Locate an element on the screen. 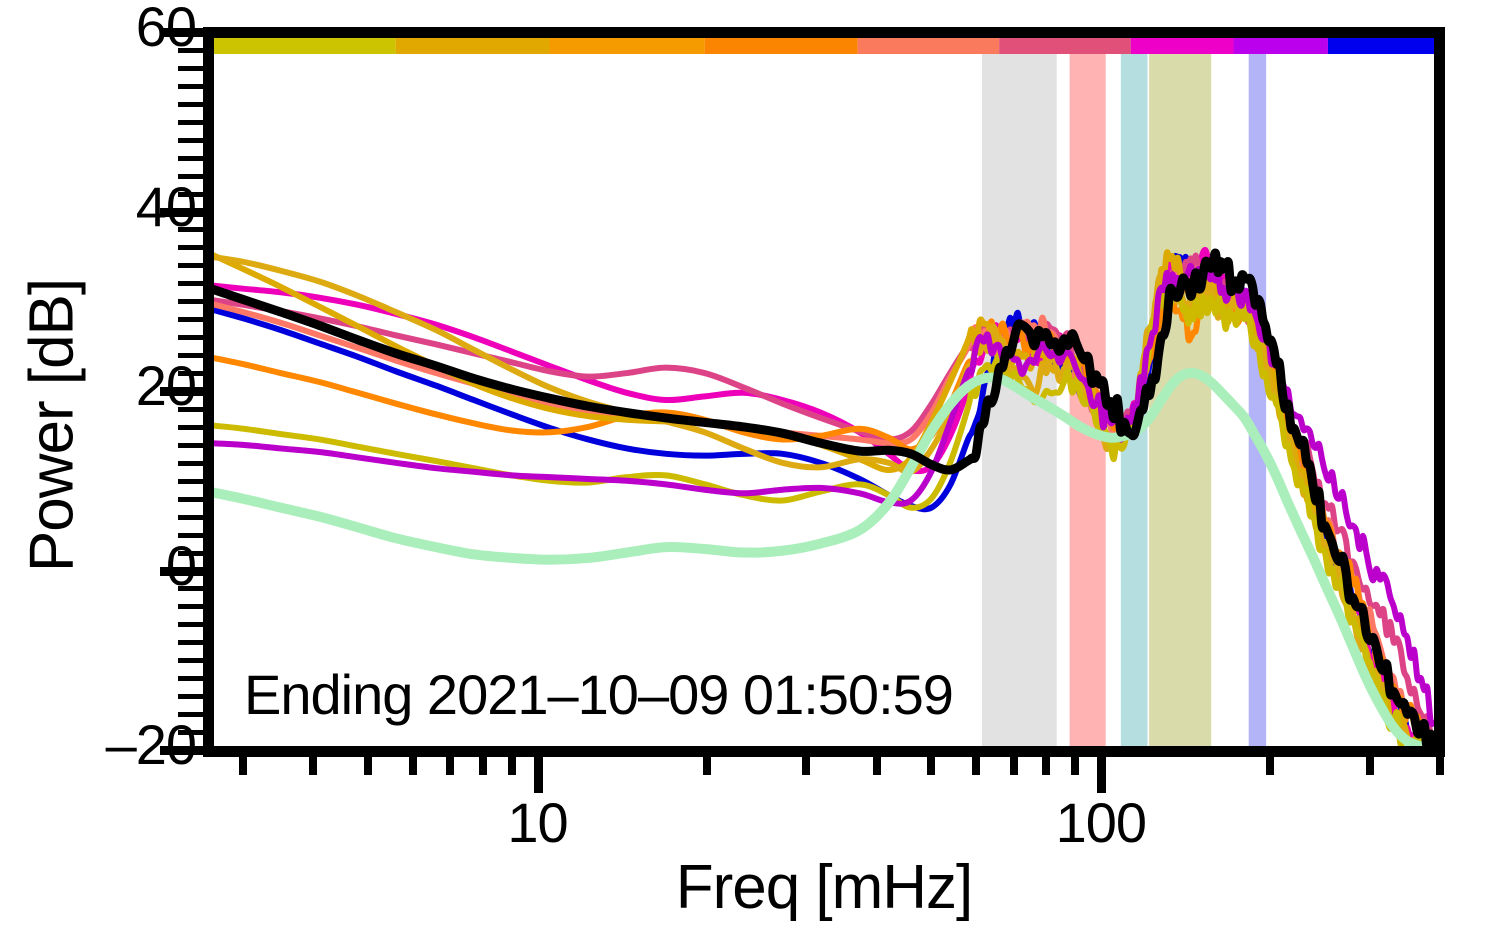 This screenshot has width=1494, height=952. plot-frame-left is located at coordinates (208, 392).